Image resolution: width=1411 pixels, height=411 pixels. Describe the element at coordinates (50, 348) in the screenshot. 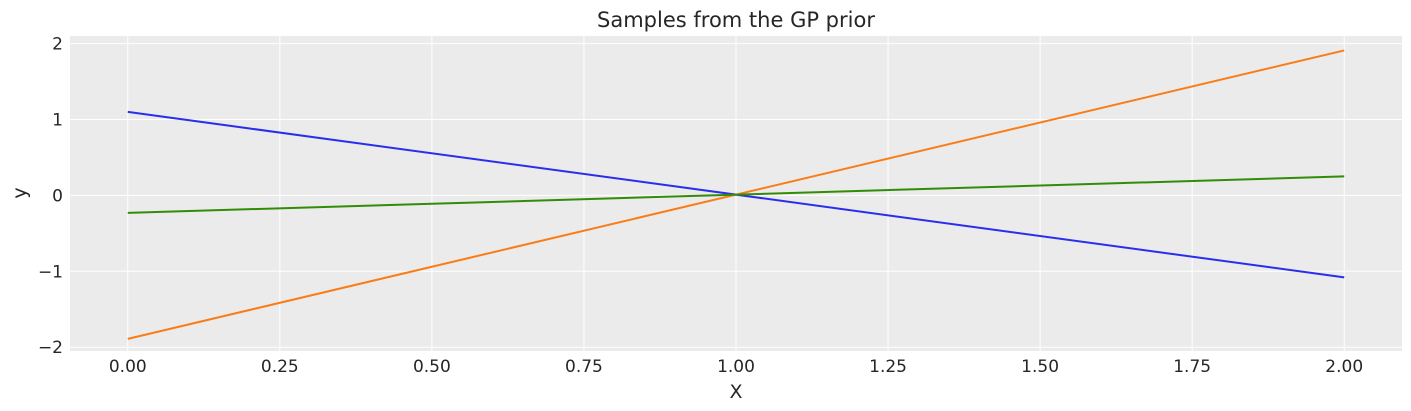

I see `y-tick-label: −2` at that location.